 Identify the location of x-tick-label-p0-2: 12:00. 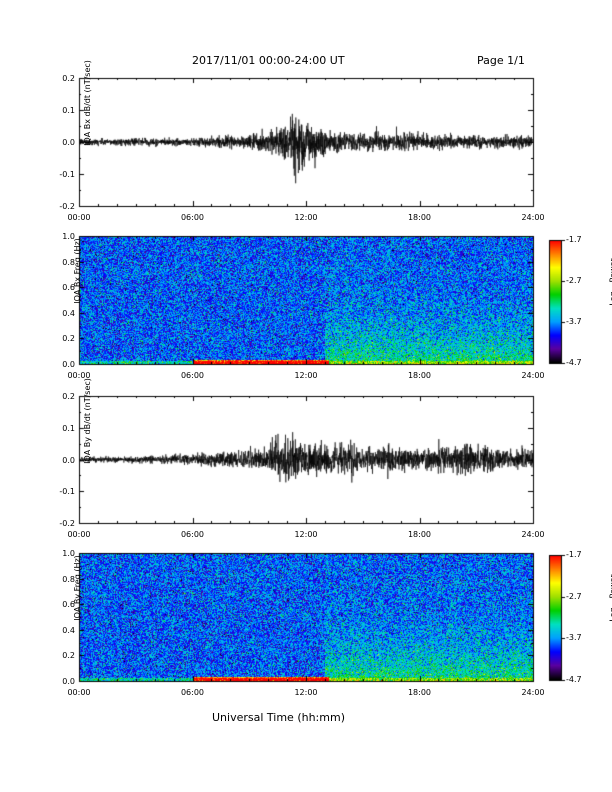
(306, 217).